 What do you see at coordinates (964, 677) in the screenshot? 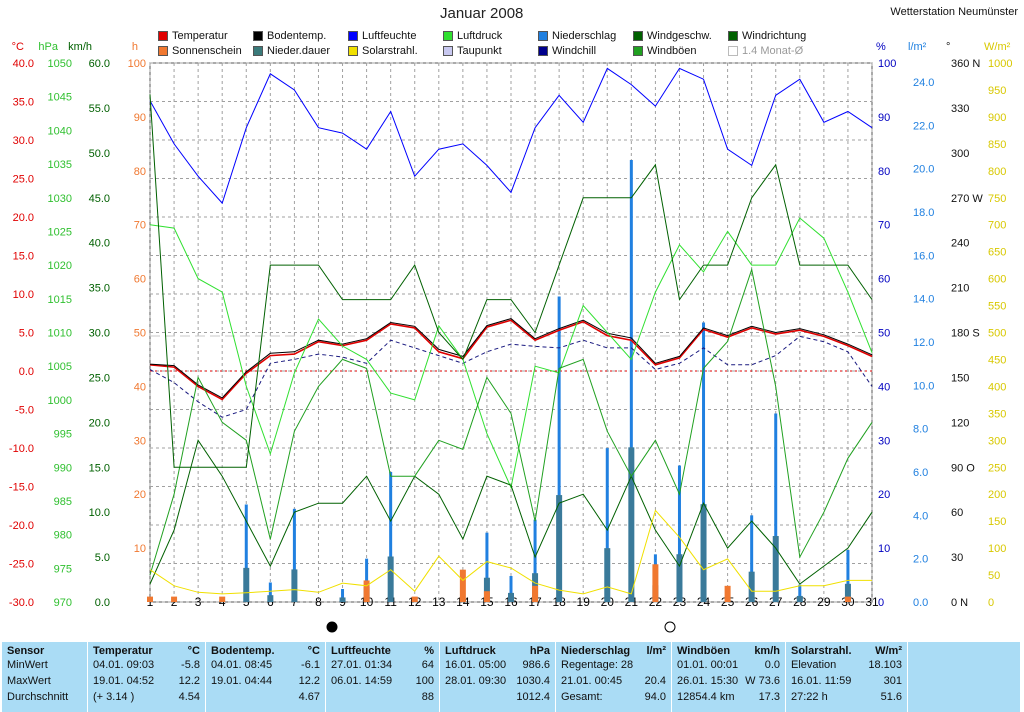
I see `stats-empty` at bounding box center [964, 677].